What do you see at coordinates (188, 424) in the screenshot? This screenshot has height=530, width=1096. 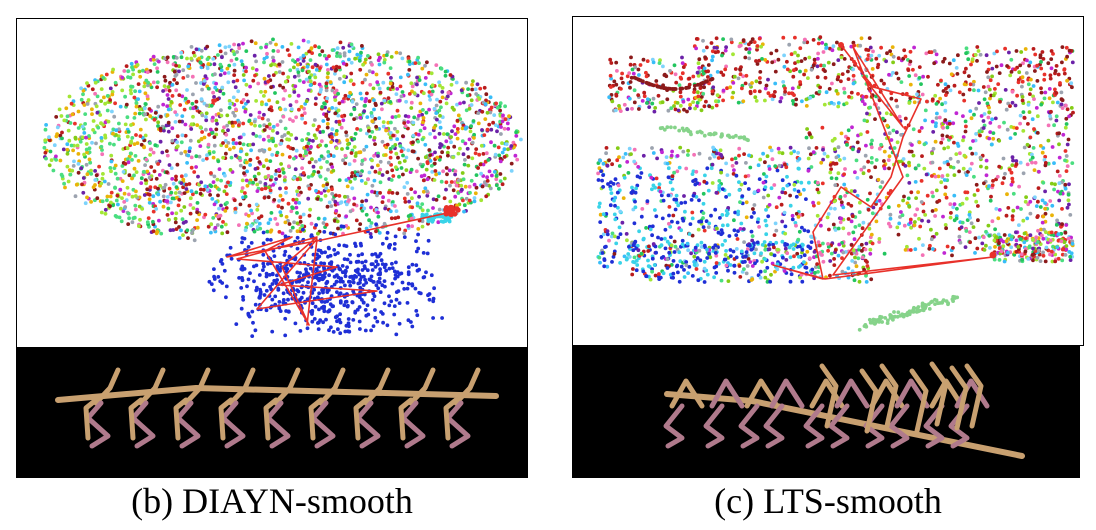 I see `crawler-limb` at bounding box center [188, 424].